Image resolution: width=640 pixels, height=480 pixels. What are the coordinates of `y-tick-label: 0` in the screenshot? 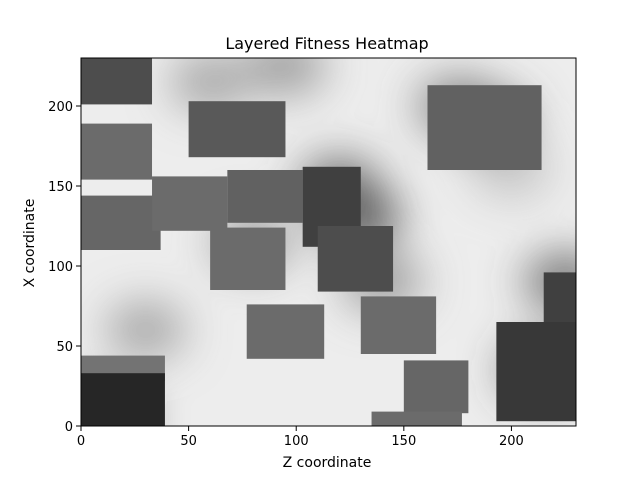 It's located at (69, 427).